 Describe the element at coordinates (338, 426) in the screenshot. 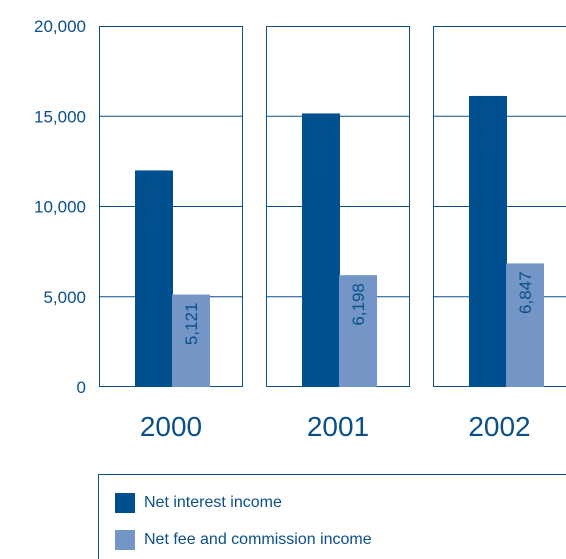

I see `category-label-2001: 2001` at that location.